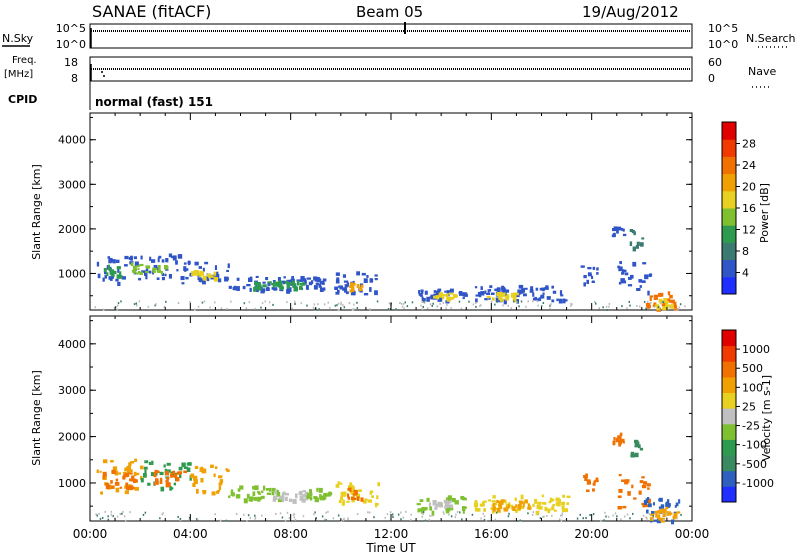 This screenshot has height=554, width=800. I want to click on nave-tick-bottom: 0, so click(711, 78).